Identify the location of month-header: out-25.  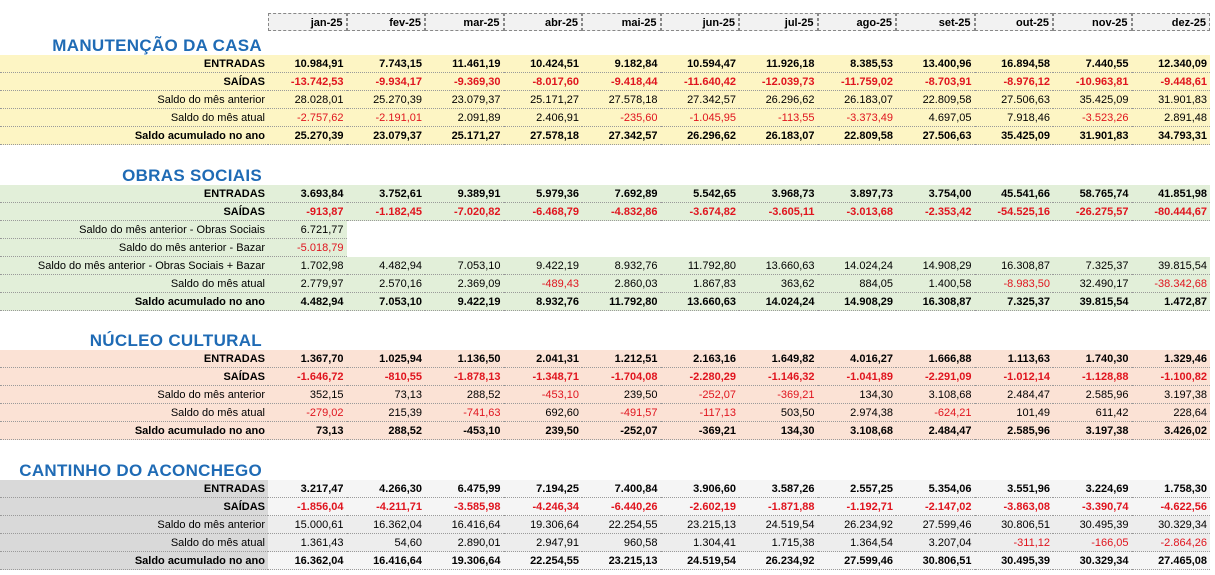
(1013, 22).